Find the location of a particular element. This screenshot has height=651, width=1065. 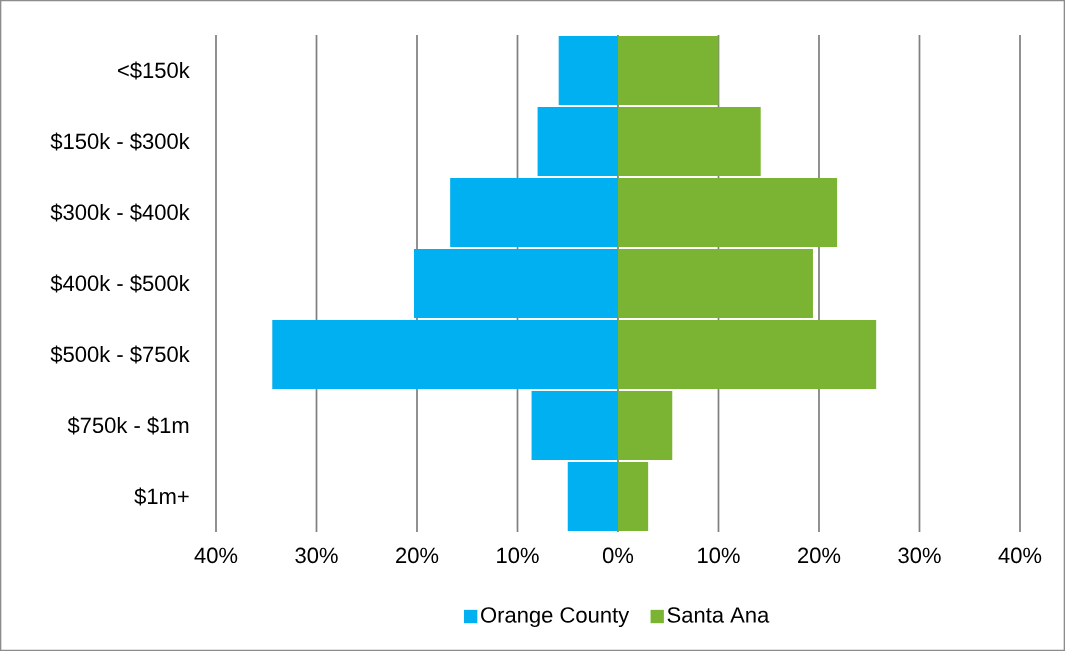

y-tick-label: $300k - $400k is located at coordinates (120, 212).